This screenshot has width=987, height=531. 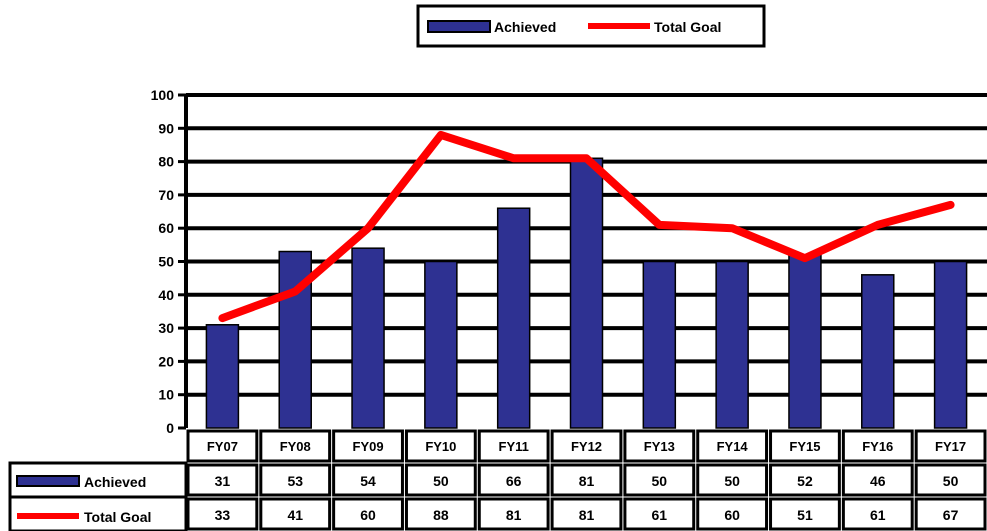 I want to click on y-tick-label: 70, so click(x=166, y=195).